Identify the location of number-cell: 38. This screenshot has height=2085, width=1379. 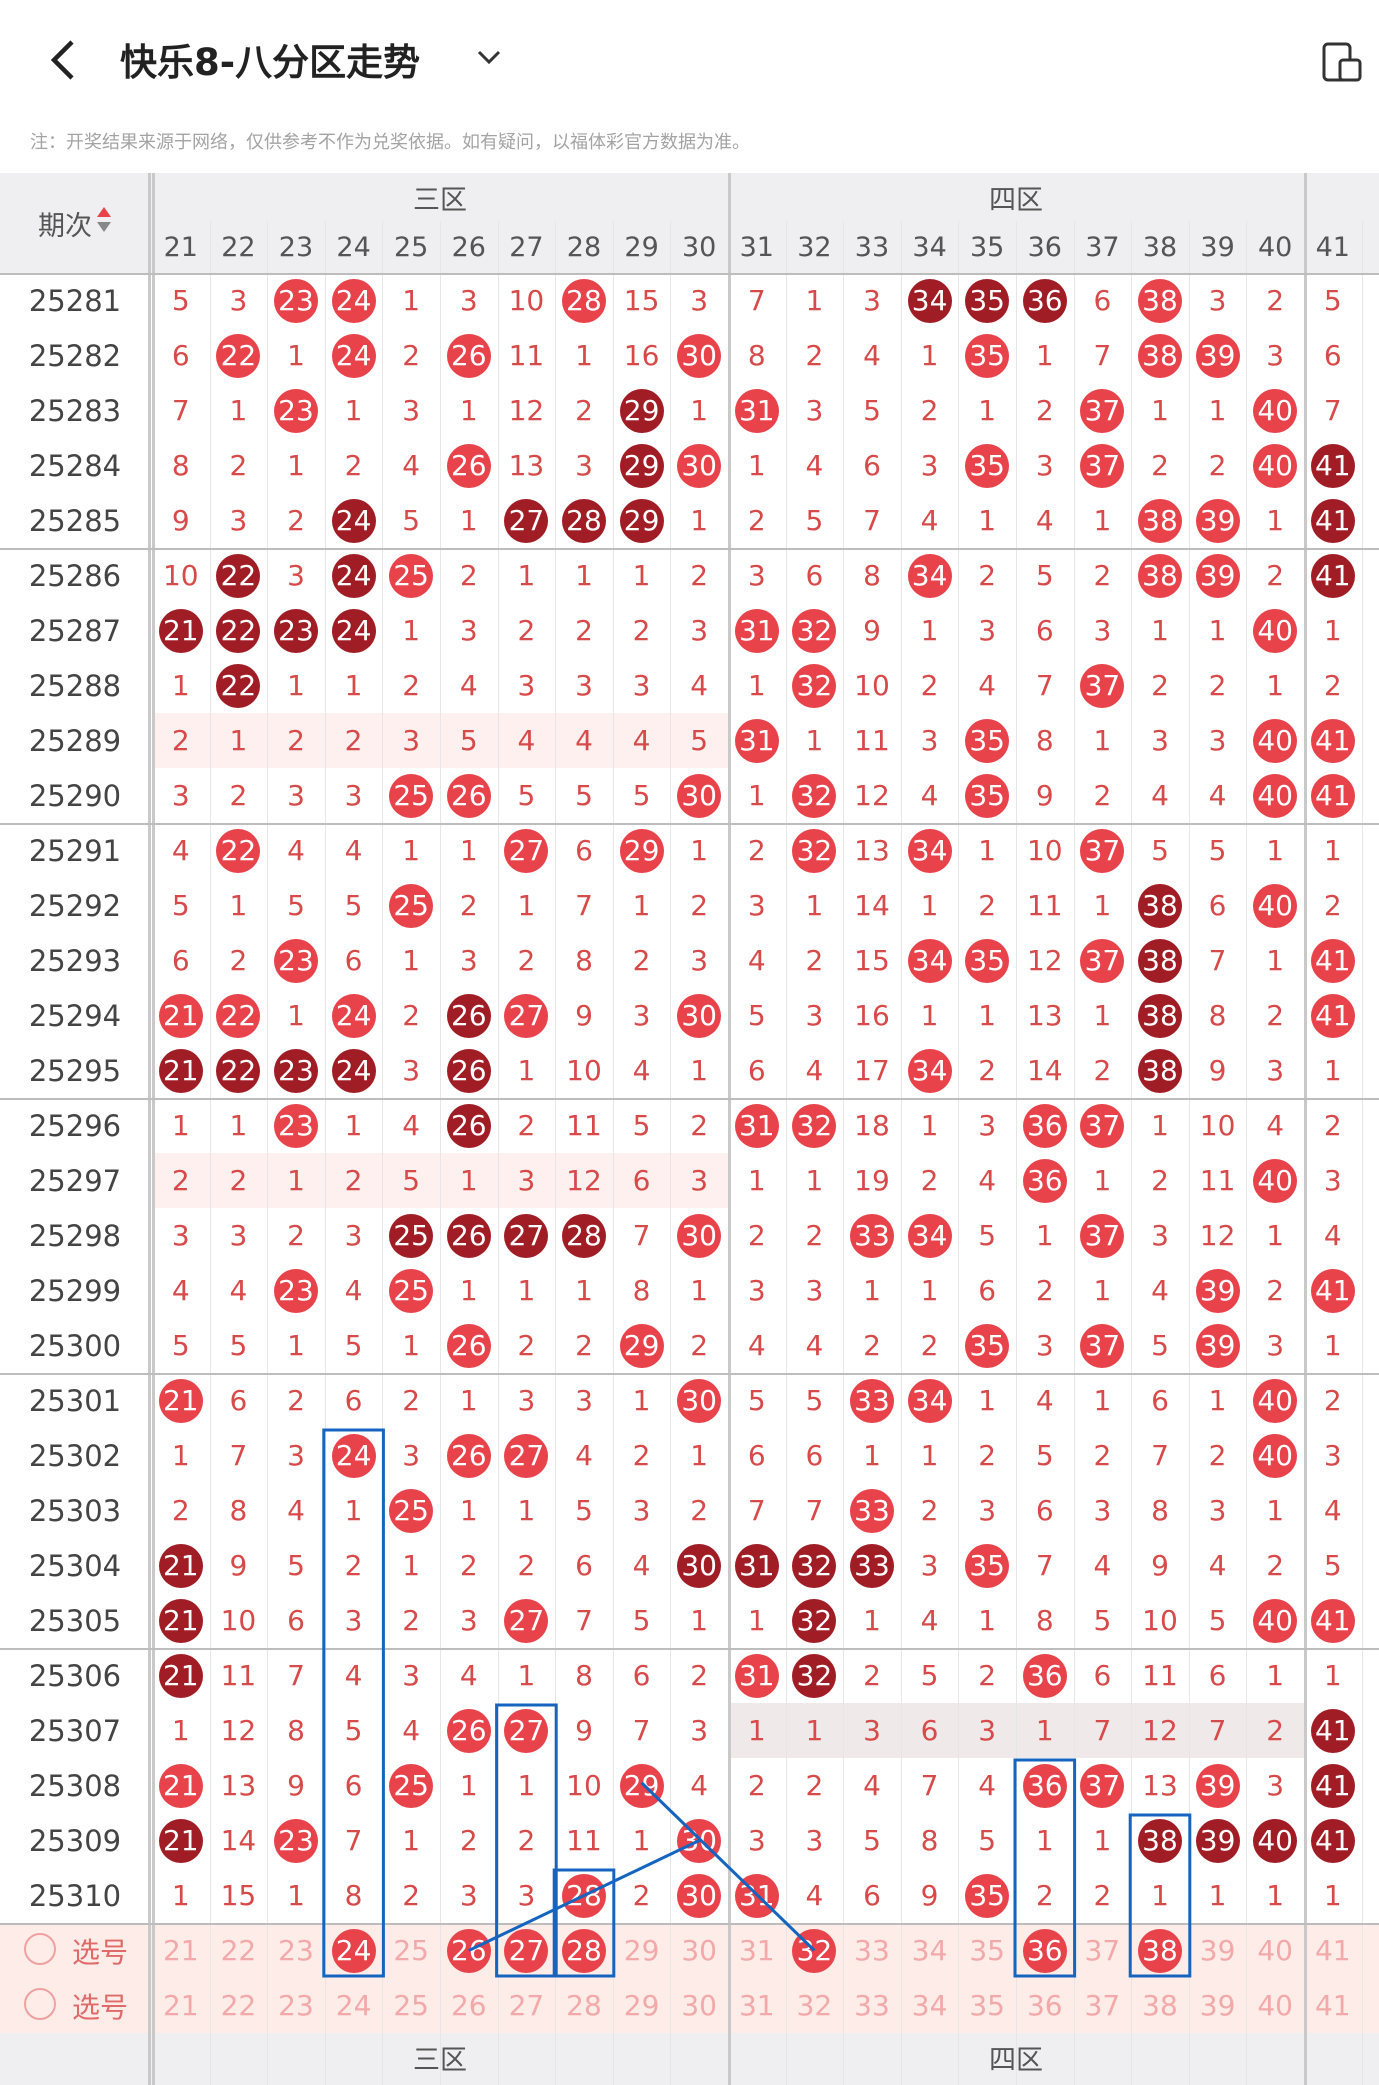
(1160, 300).